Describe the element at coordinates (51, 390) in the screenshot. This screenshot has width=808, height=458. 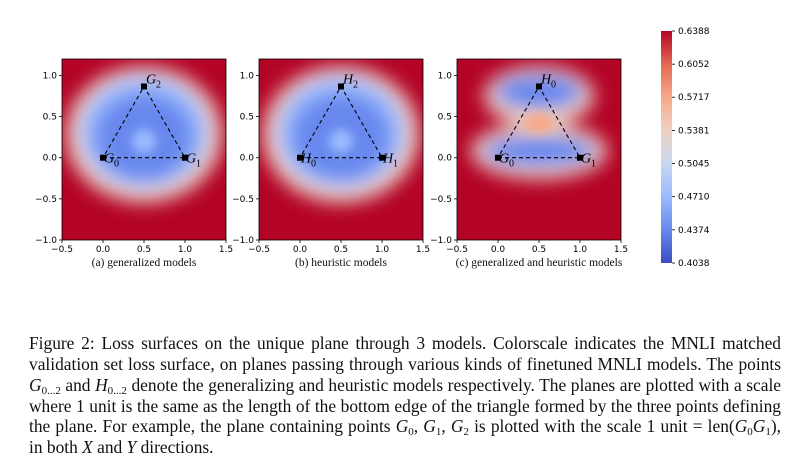
I see `caption-sub-g: 0...2` at that location.